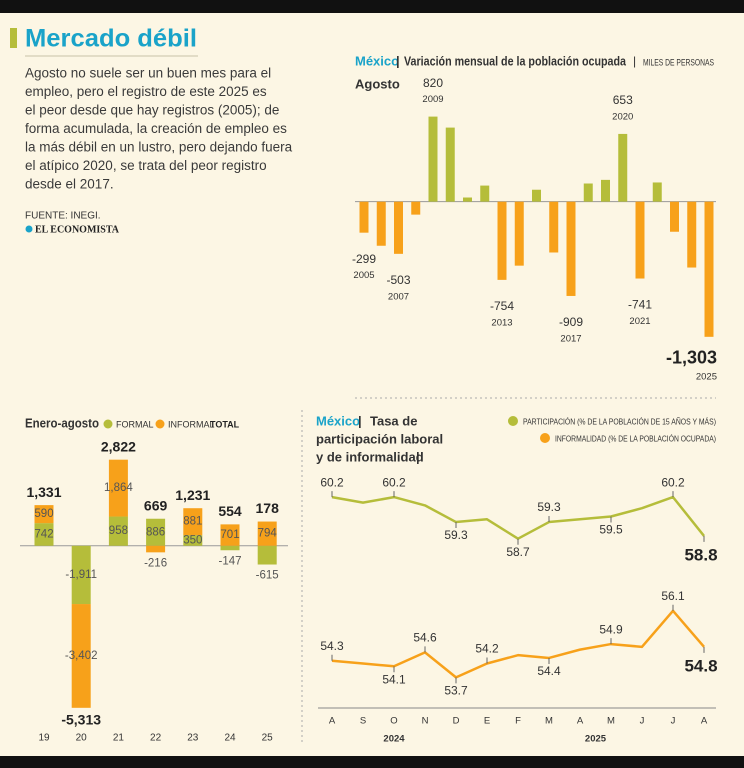 The image size is (744, 768). I want to click on segment-label: 881, so click(192, 522).